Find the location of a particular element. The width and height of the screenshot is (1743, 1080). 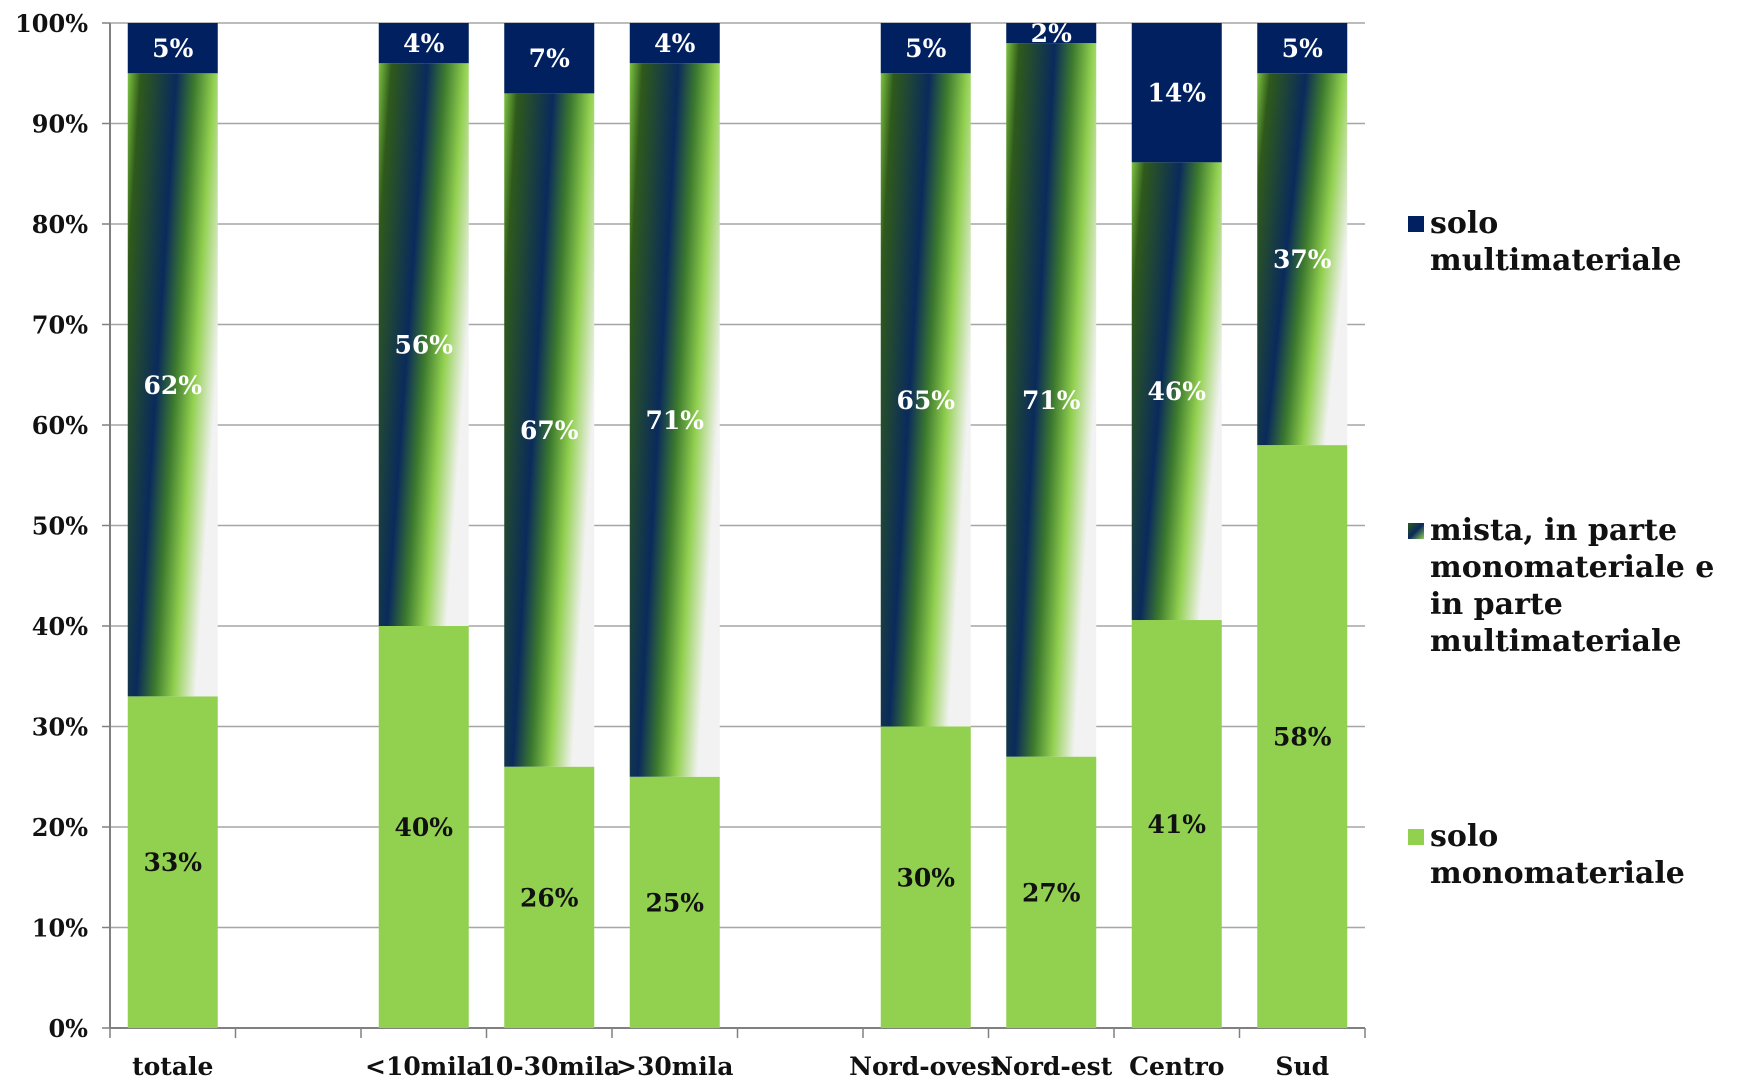

legend-label-line: monomateriale is located at coordinates (1557, 873).